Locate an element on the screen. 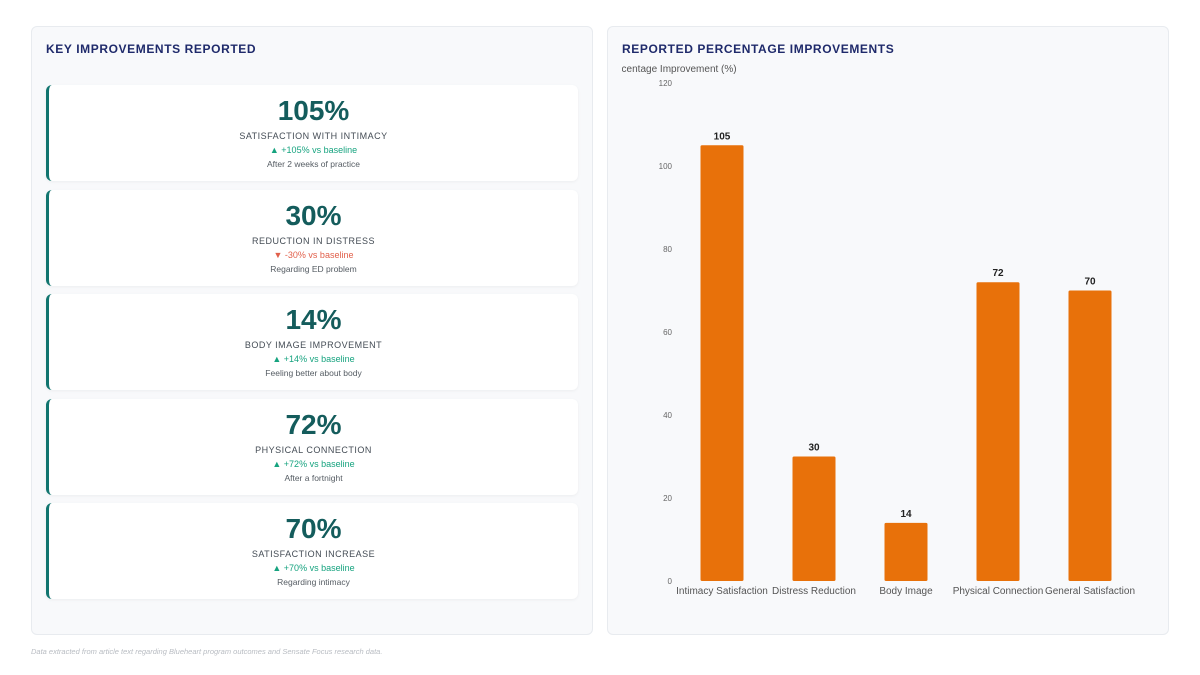  metric-note: Feeling better about body is located at coordinates (313, 373).